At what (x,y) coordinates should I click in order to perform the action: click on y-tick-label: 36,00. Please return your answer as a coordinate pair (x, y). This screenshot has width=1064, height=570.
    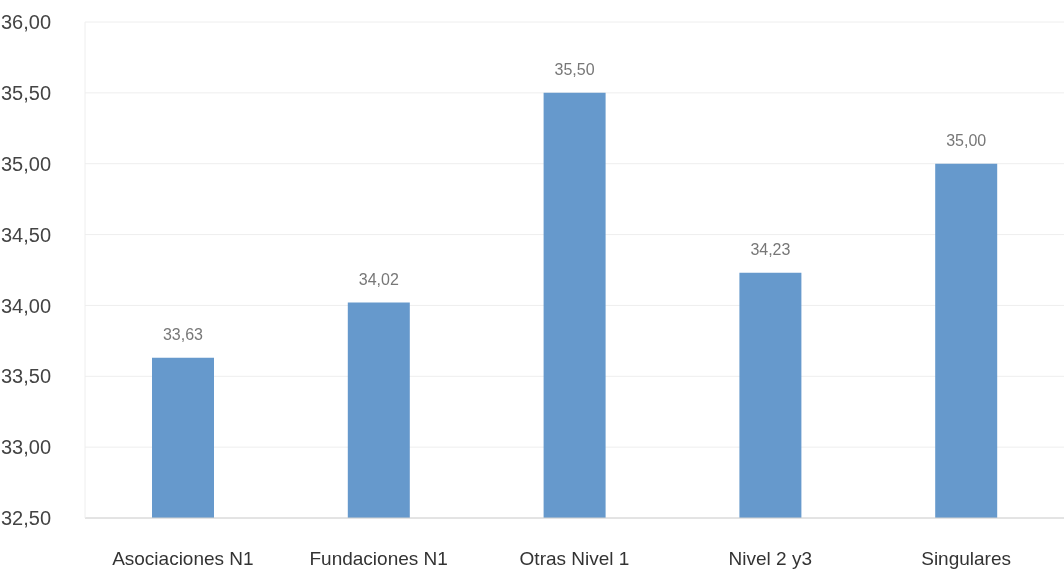
    Looking at the image, I should click on (26, 22).